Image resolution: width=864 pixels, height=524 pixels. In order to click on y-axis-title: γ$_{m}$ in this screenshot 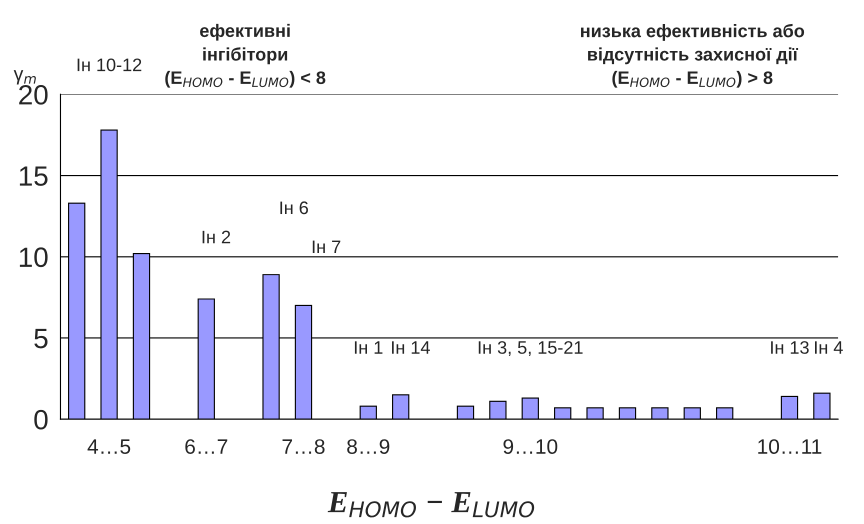, I will do `click(25, 77)`.